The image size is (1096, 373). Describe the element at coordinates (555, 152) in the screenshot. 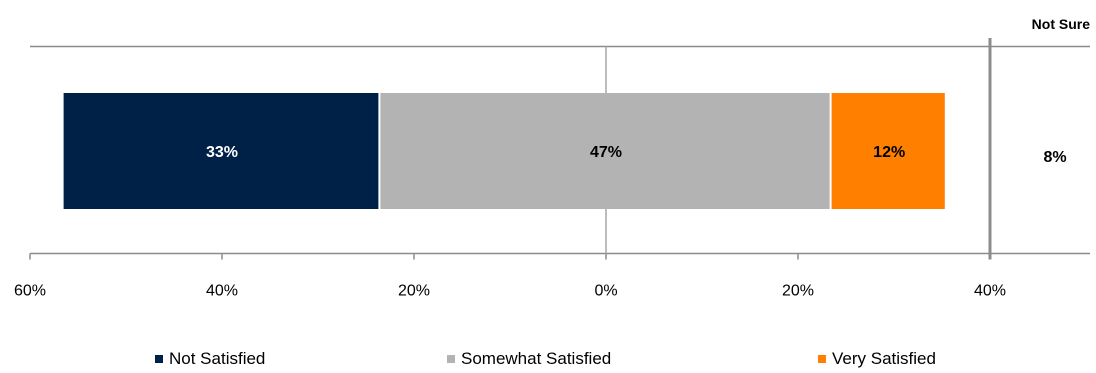

I see `bar-label-group: 33% 47% 12%` at that location.